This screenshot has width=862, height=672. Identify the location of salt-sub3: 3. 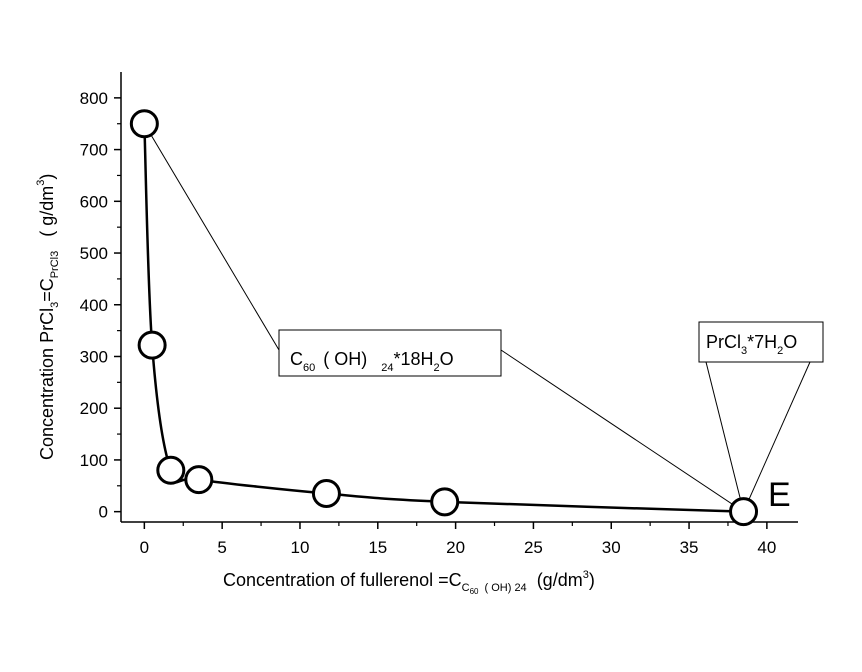
(744, 351).